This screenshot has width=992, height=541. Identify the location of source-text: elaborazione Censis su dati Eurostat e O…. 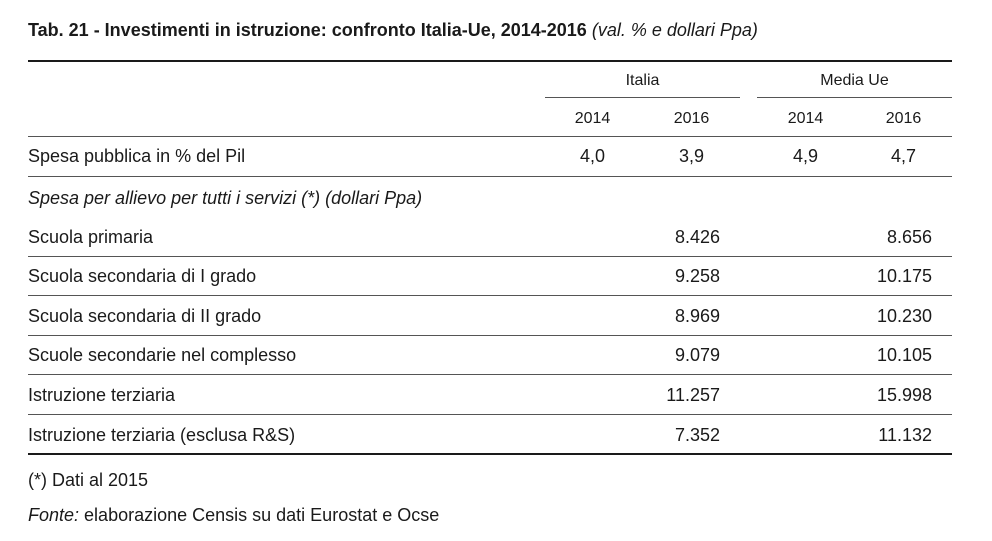
(262, 515).